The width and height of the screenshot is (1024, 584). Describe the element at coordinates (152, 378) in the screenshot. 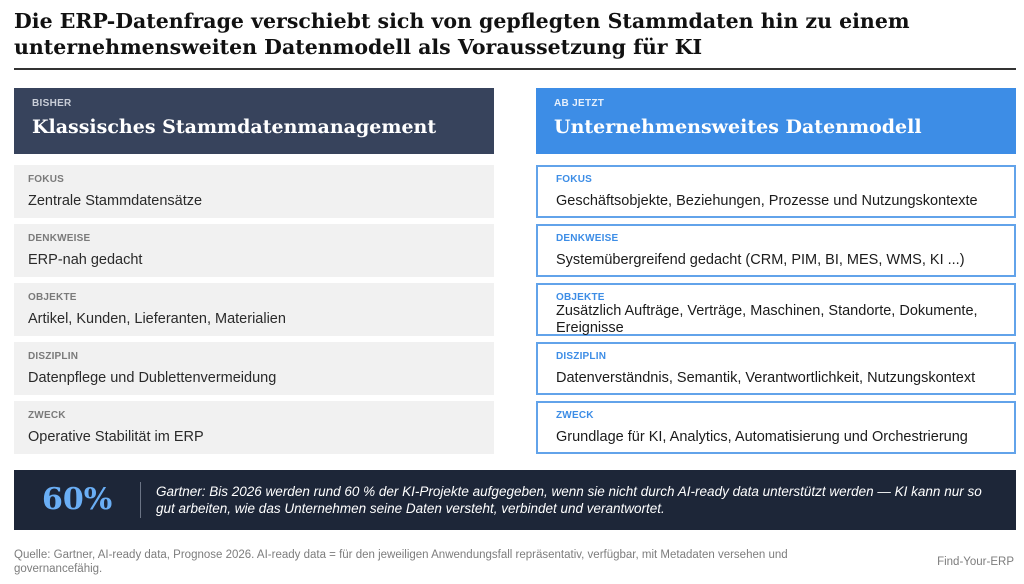

I see `row-text: Datenpflege und Dublettenvermeidung` at that location.